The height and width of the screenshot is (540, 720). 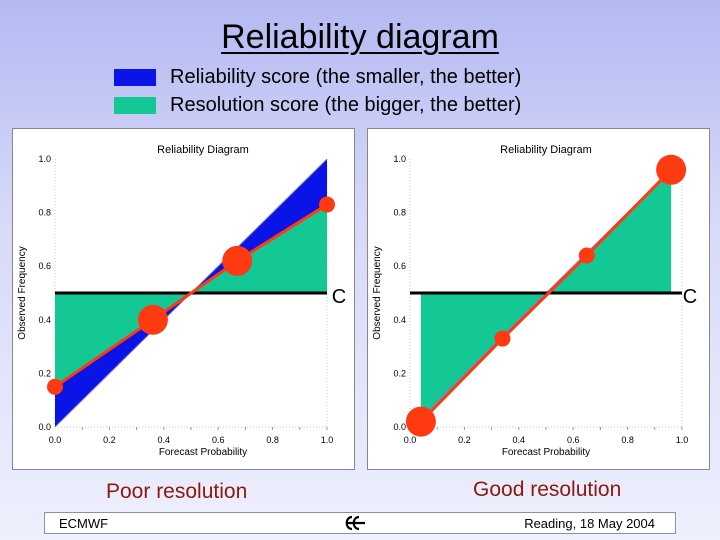 I want to click on resolution-area, so click(x=191, y=295).